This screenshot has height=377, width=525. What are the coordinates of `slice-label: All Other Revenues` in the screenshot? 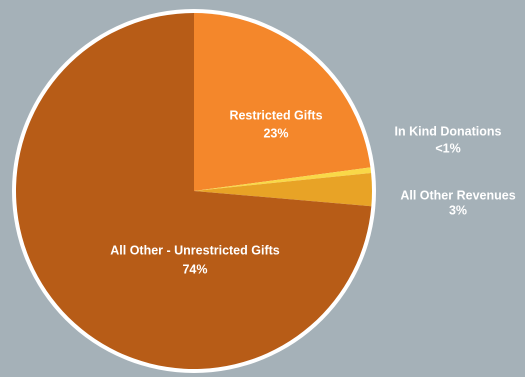 It's located at (457, 195).